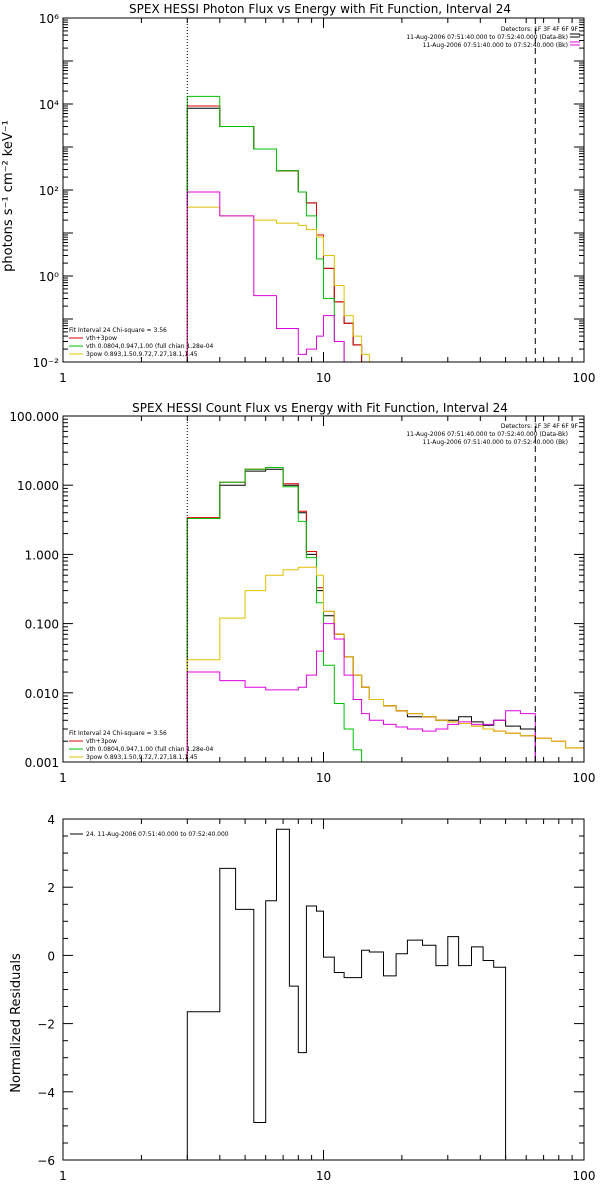 The image size is (600, 1200). What do you see at coordinates (46, 1161) in the screenshot?
I see `y-tick-label: −6` at bounding box center [46, 1161].